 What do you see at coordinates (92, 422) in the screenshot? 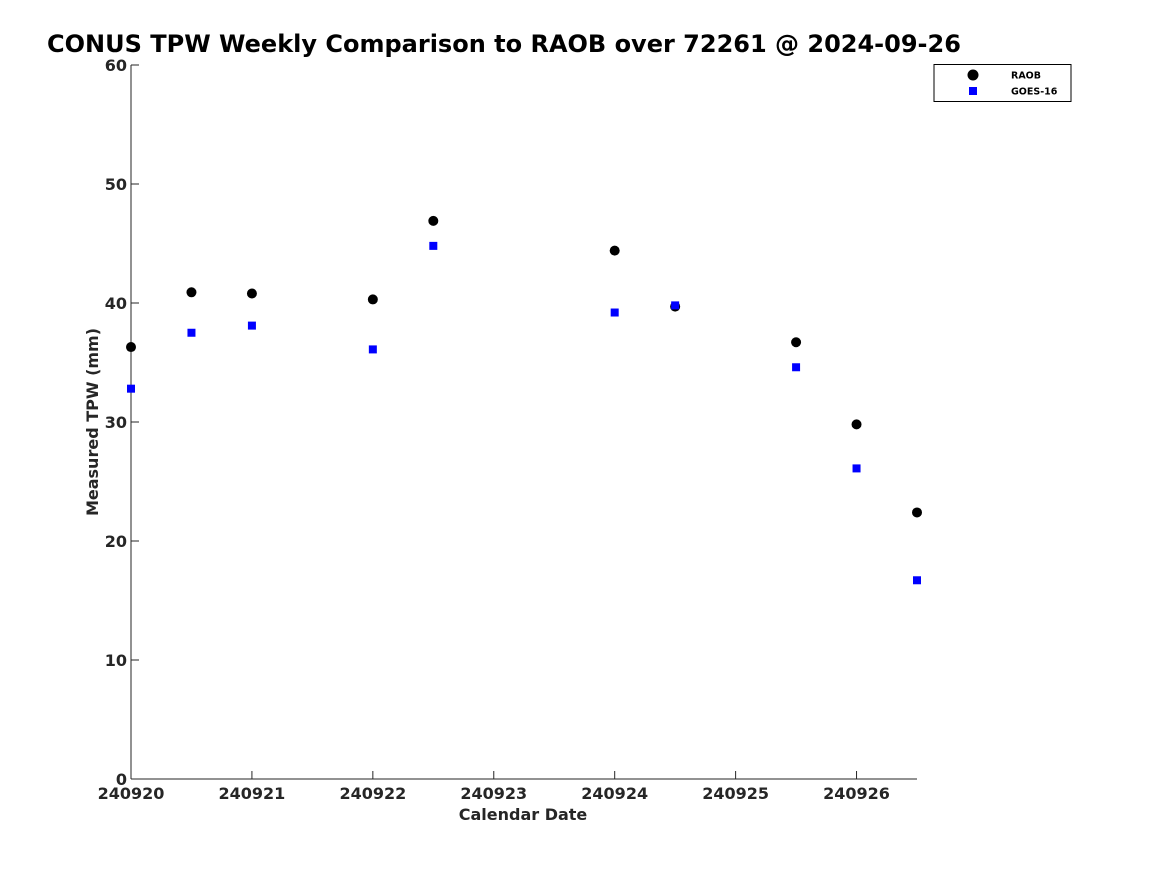
I see `y-axis-label: Measured TPW (mm)` at bounding box center [92, 422].